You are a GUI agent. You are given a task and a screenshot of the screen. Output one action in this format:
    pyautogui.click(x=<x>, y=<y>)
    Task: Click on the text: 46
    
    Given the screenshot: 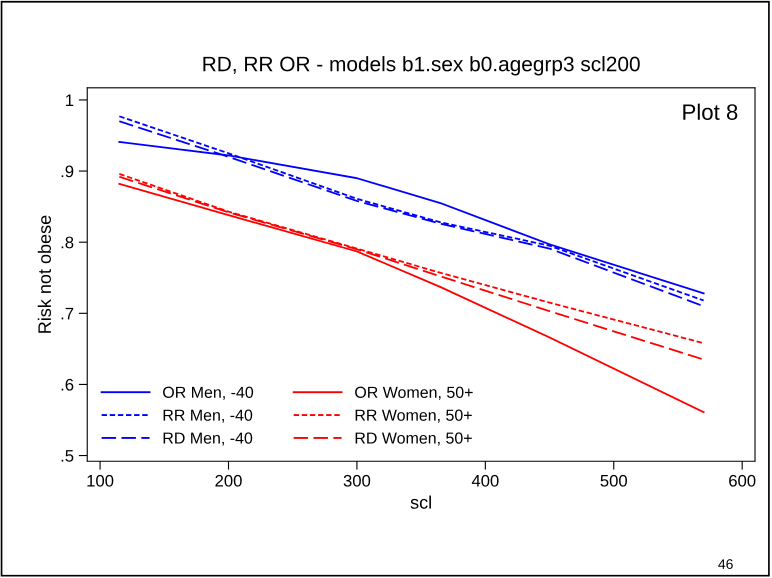 What is the action you would take?
    pyautogui.click(x=725, y=564)
    